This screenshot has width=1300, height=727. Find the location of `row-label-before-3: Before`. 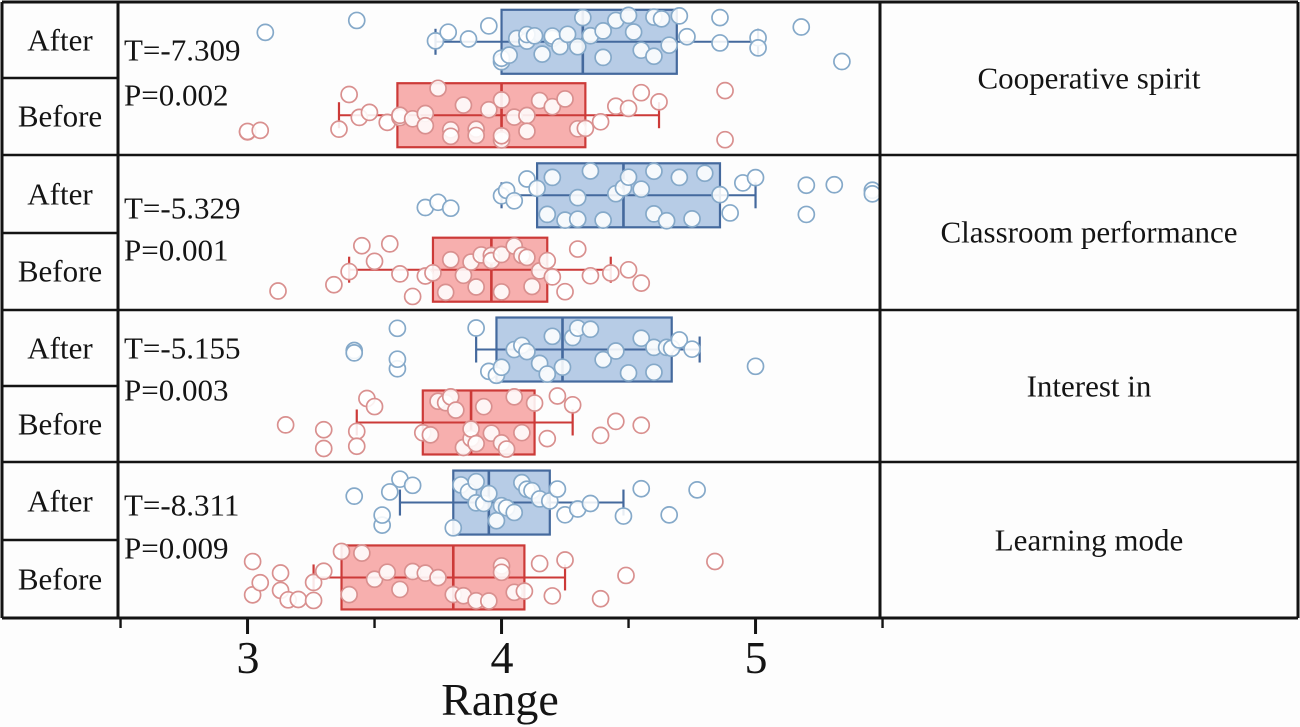

row-label-before-3: Before is located at coordinates (60, 424).